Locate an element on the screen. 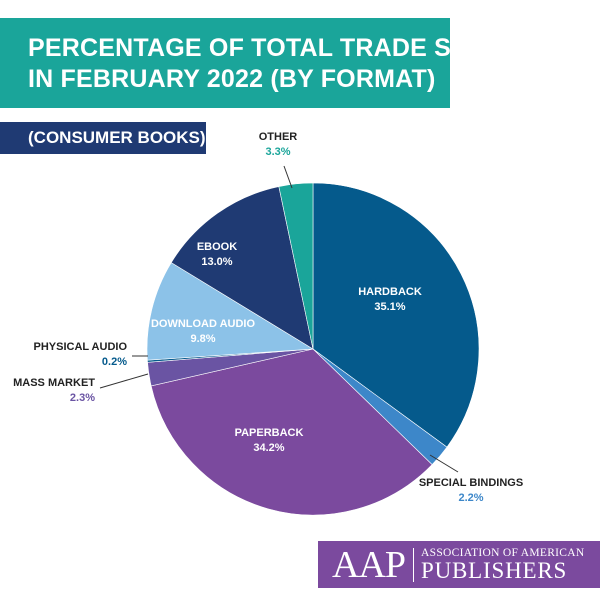 Image resolution: width=600 pixels, height=600 pixels. slice-label-paperback: PAPERBACK is located at coordinates (269, 433).